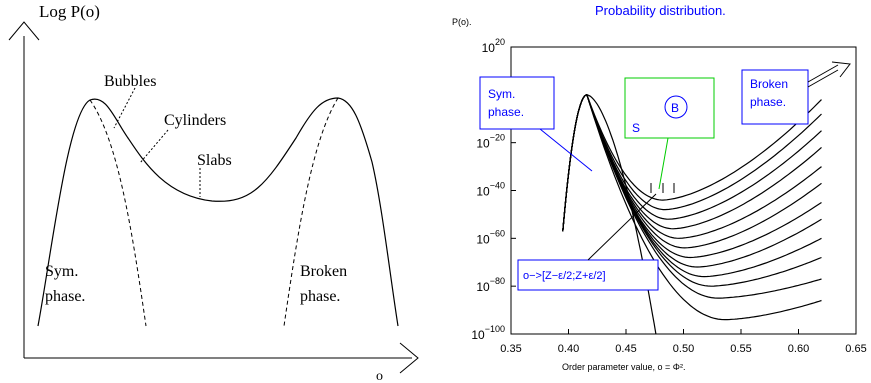 This screenshot has width=871, height=383. What do you see at coordinates (490, 190) in the screenshot?
I see `y-tick-label: 10−40` at bounding box center [490, 190].